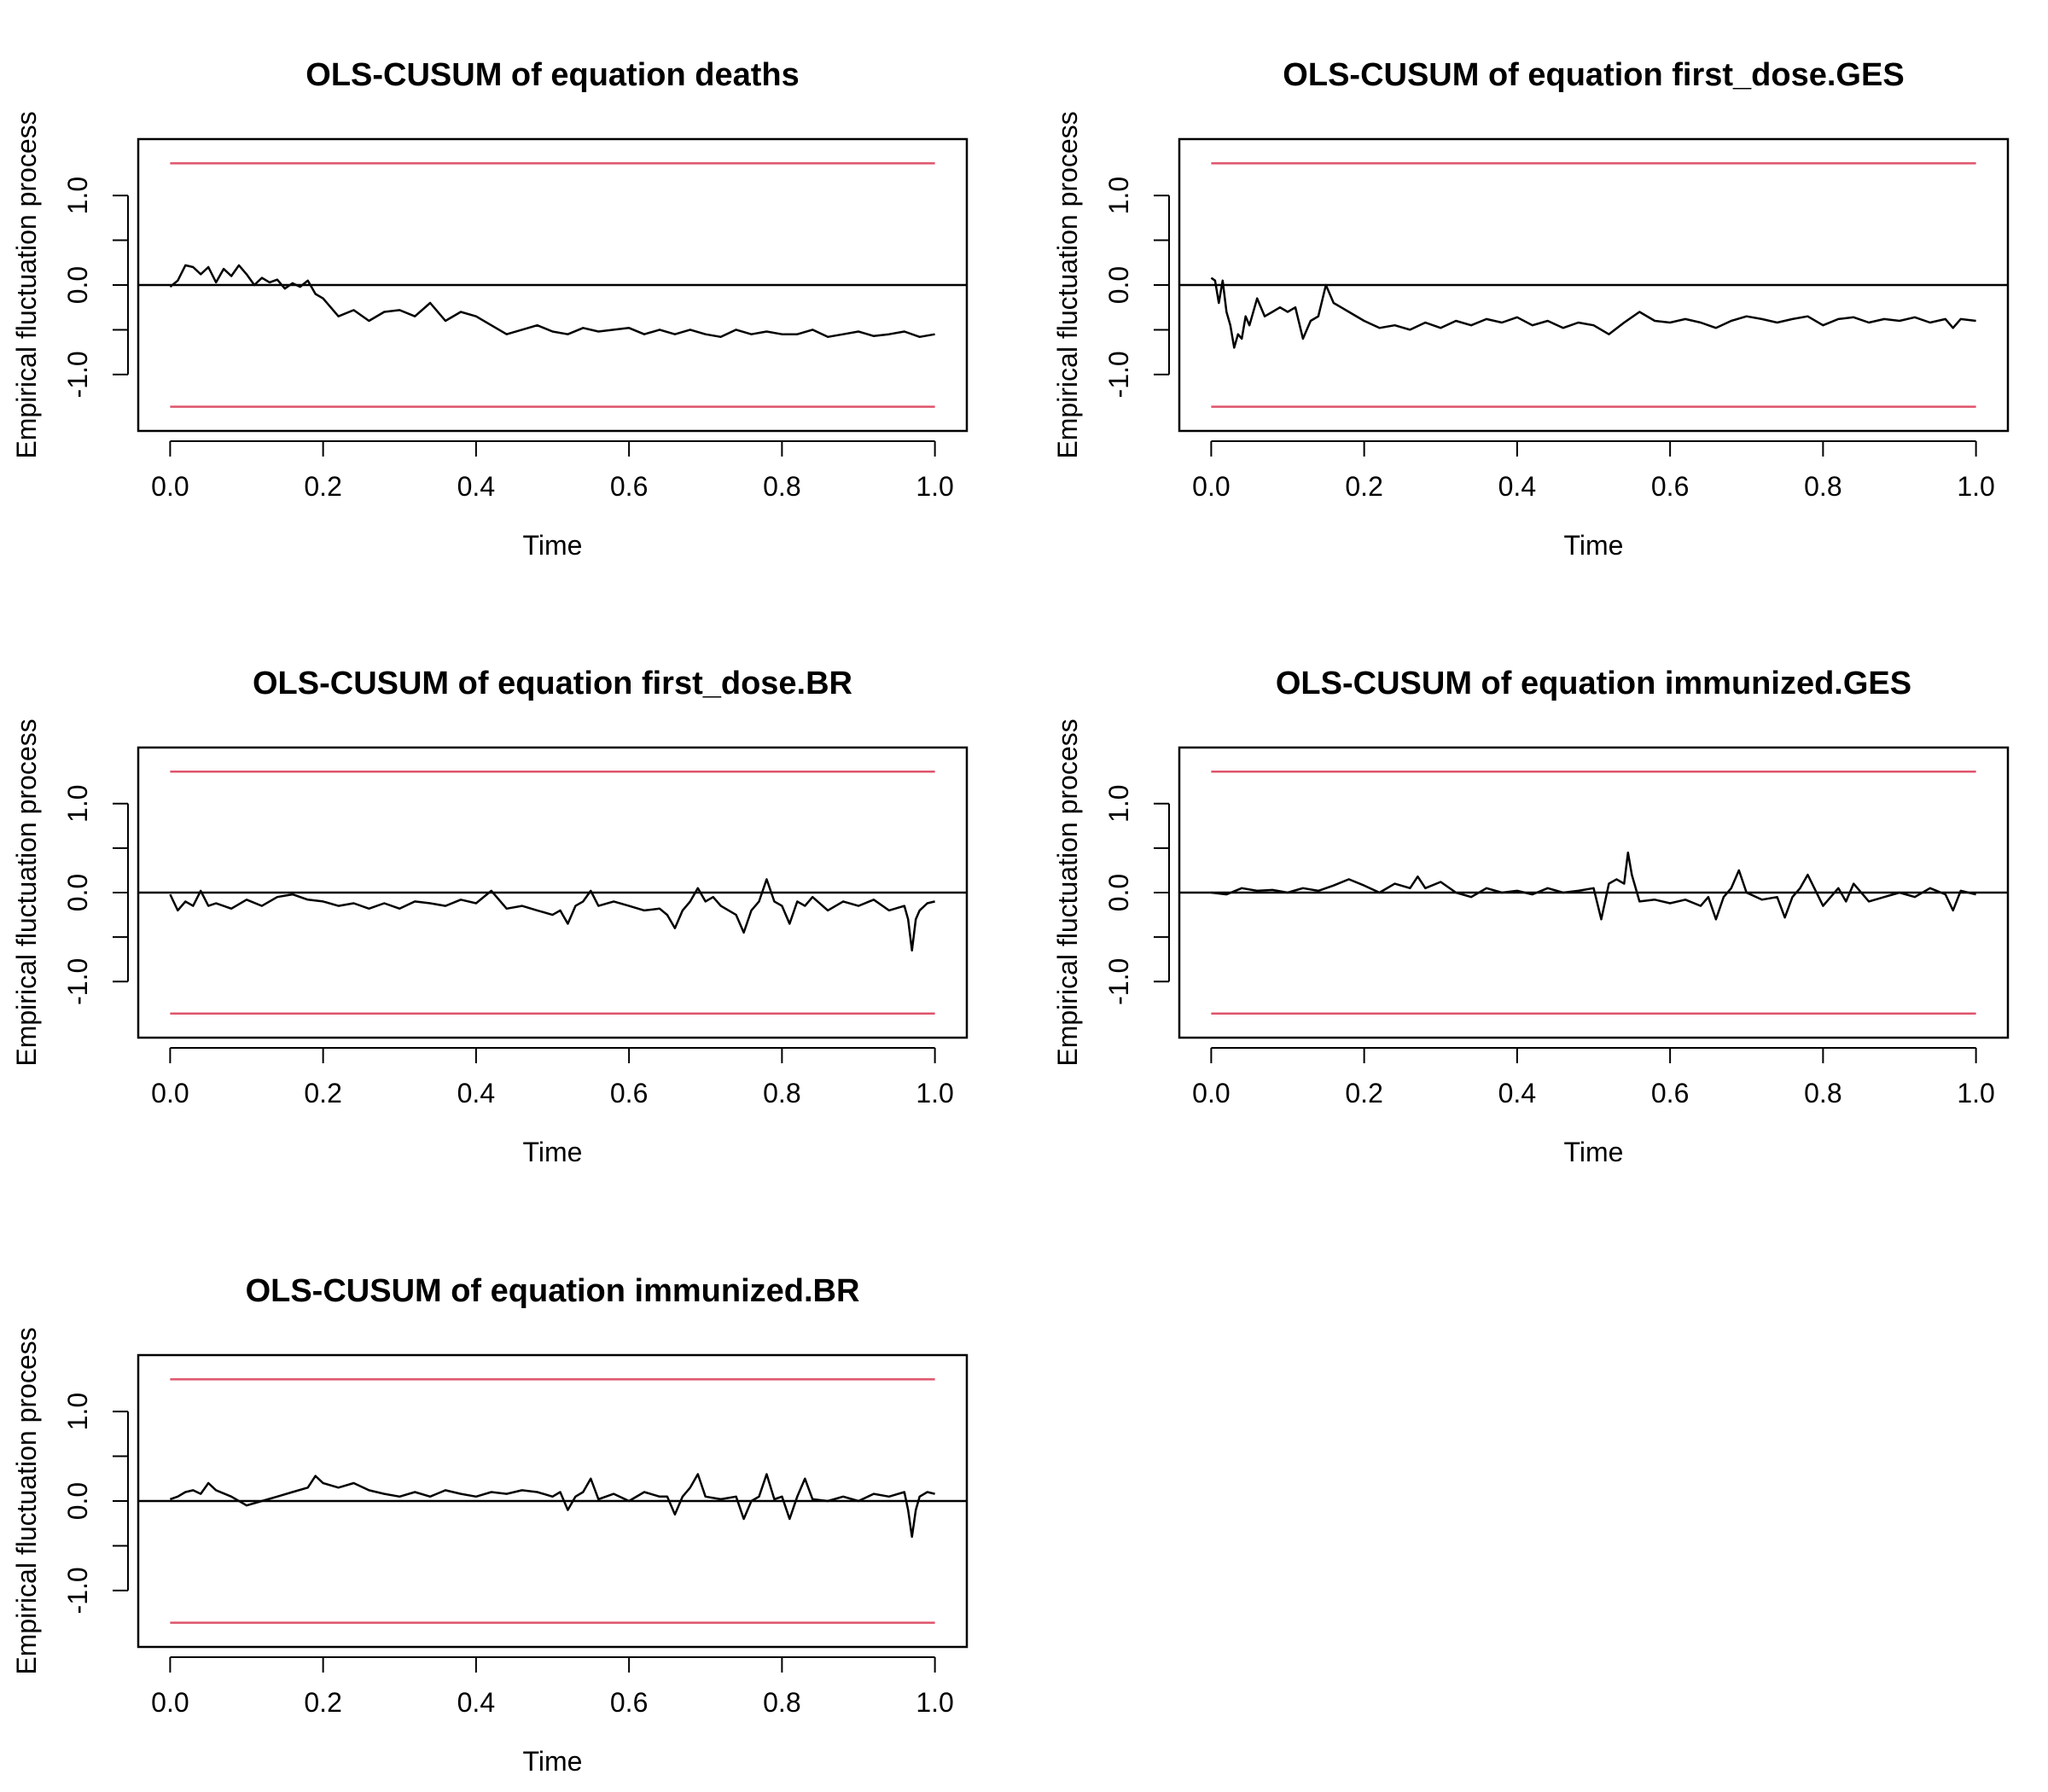 This screenshot has height=1792, width=2048. What do you see at coordinates (1593, 683) in the screenshot?
I see `chart-title: OLS-CUSUM of equation immunized.GES` at bounding box center [1593, 683].